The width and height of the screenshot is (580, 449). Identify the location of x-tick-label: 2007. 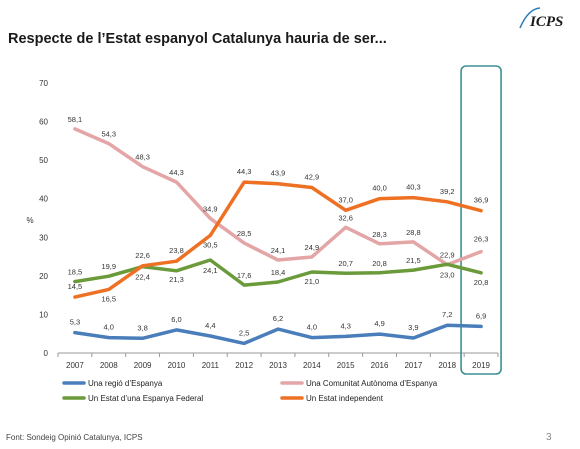
(75, 365).